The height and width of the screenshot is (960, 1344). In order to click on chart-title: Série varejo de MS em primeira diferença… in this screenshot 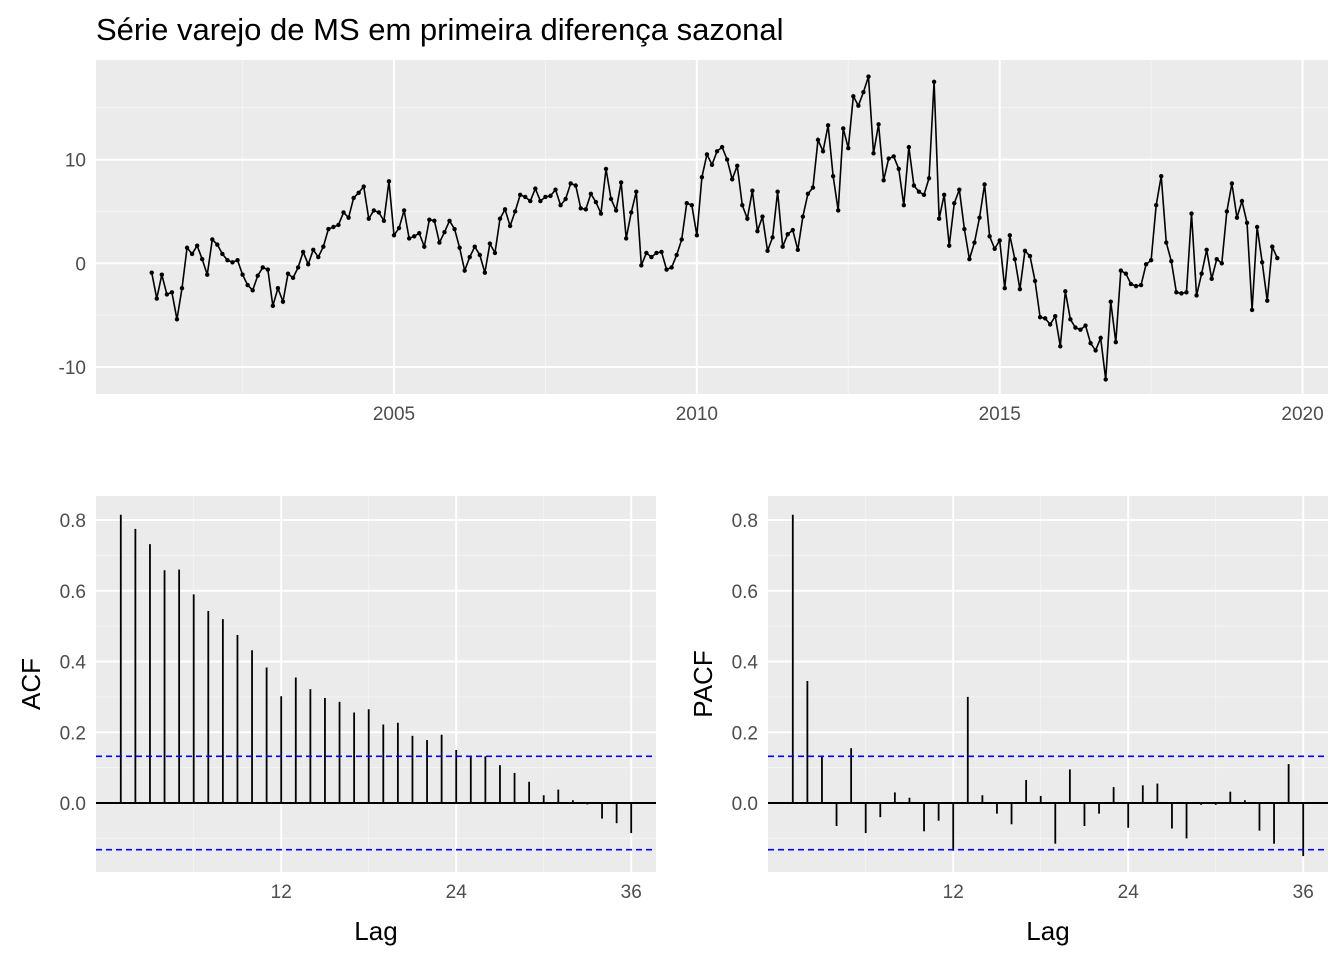, I will do `click(439, 29)`.